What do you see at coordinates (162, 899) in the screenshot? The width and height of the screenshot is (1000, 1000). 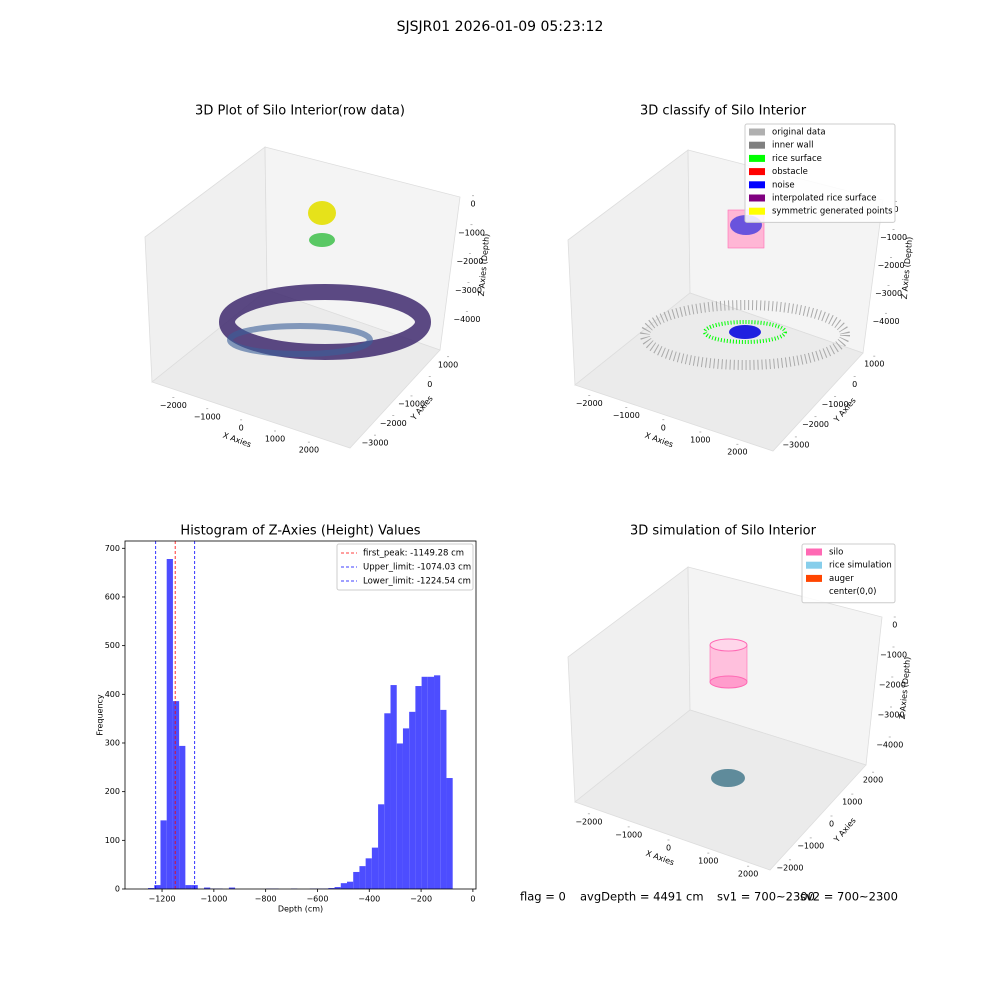 I see `x-tick-label: −1200` at bounding box center [162, 899].